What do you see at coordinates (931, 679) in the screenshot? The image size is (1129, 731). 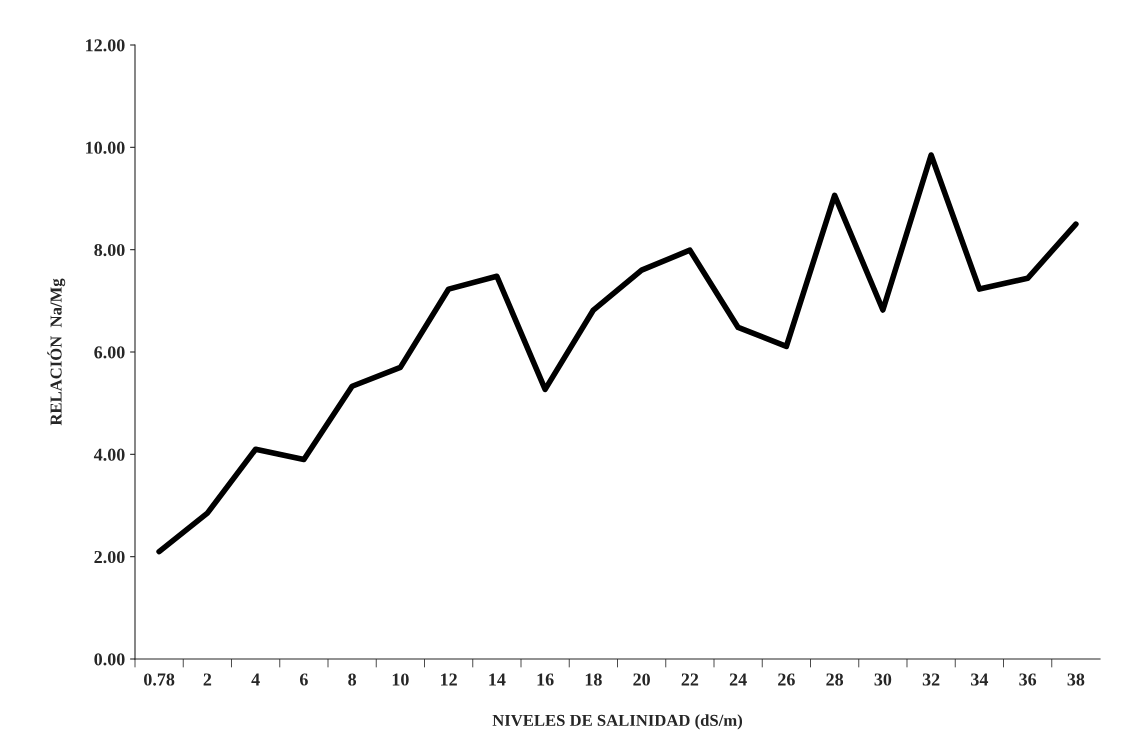 I see `x-tick-label: 32` at bounding box center [931, 679].